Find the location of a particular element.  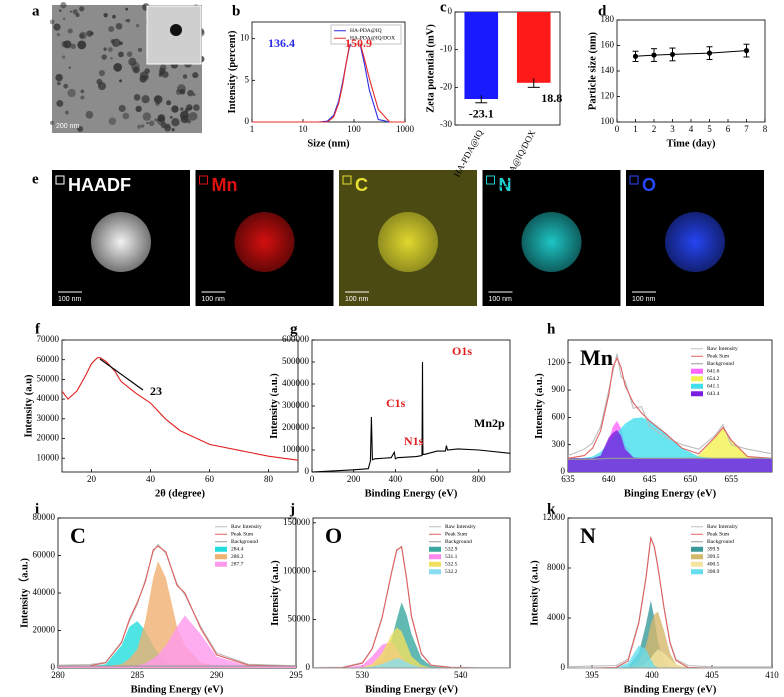

legend-label: HA-PDA@IQ/DOX is located at coordinates (372, 39).